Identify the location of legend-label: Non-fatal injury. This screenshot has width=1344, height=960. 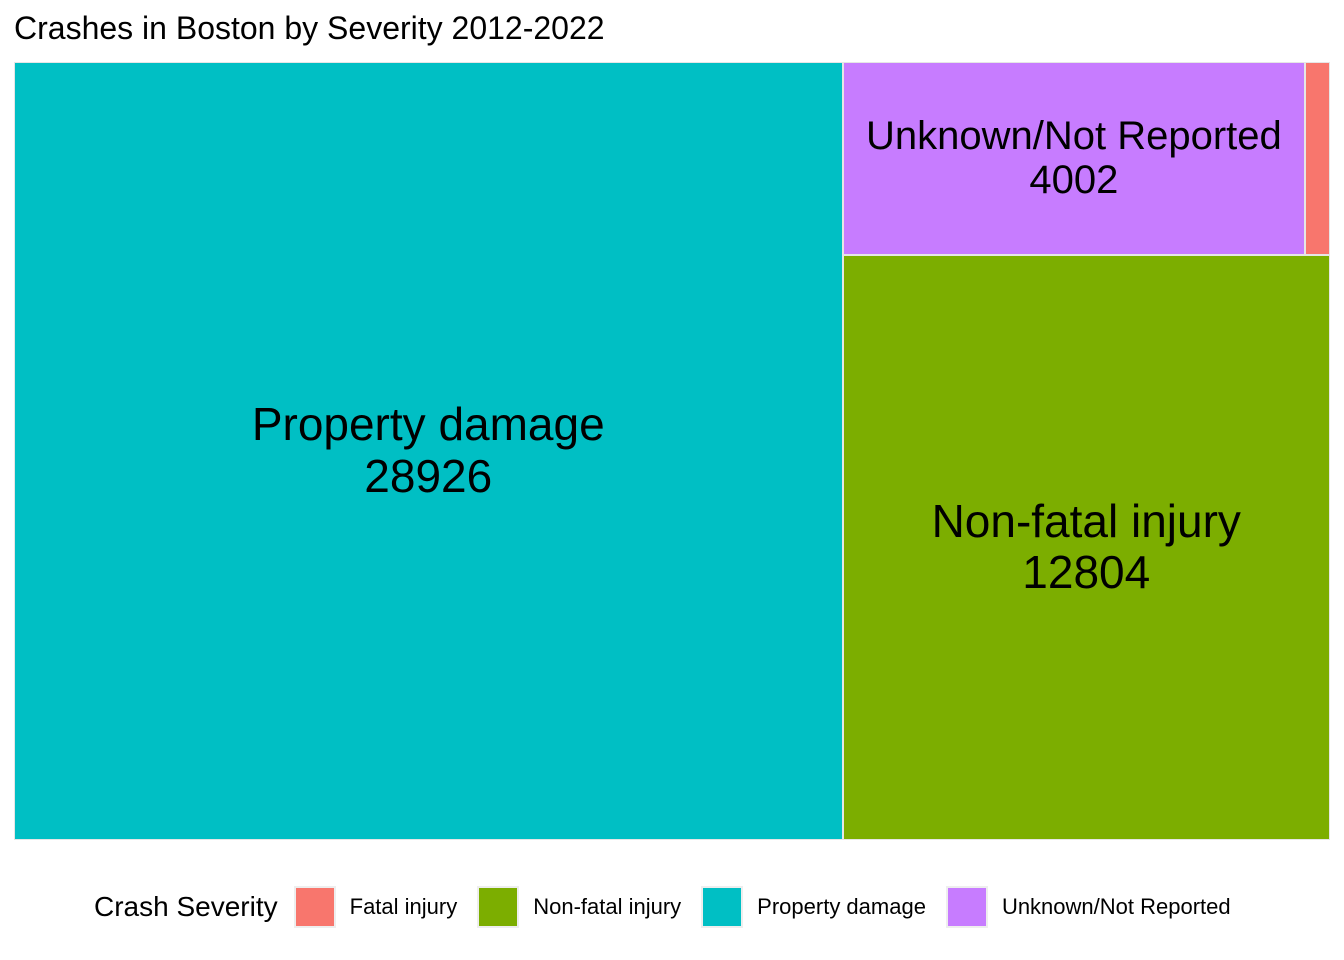
(607, 906).